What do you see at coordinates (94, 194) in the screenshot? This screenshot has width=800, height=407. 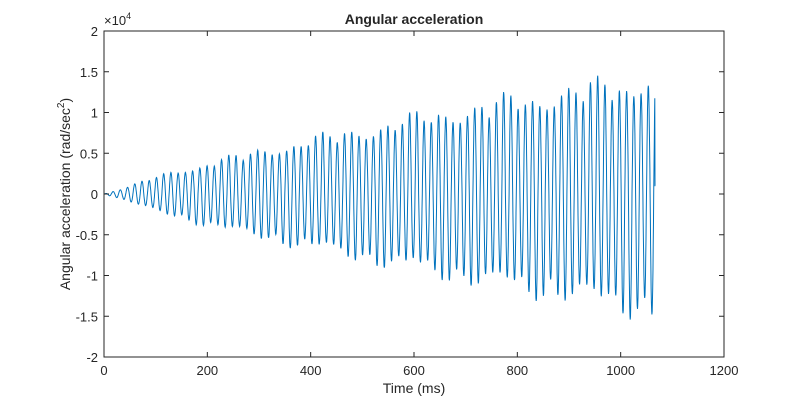 I see `y-tick-label: 0` at bounding box center [94, 194].